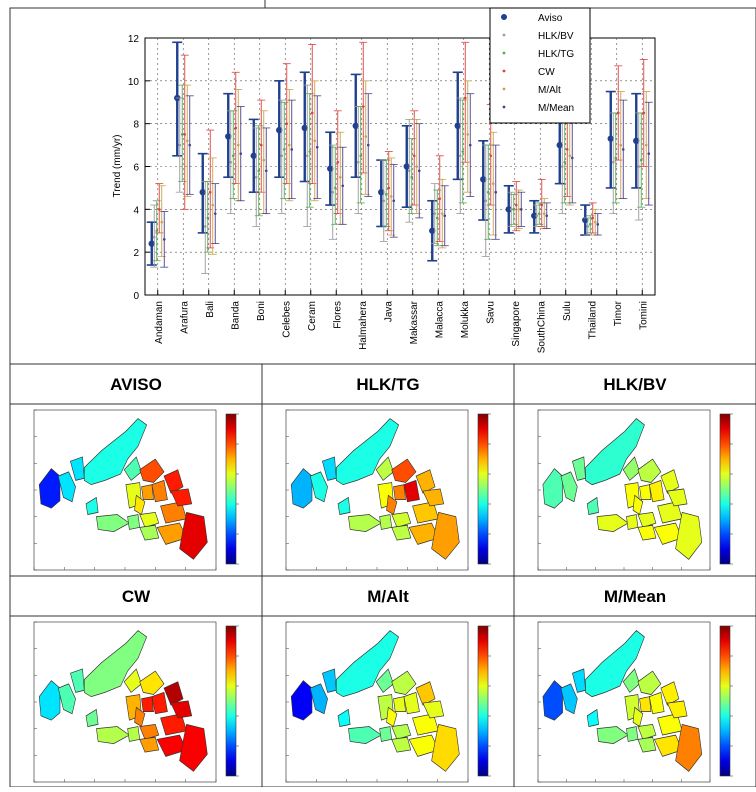 The height and width of the screenshot is (792, 756). Describe the element at coordinates (140, 505) in the screenshot. I see `region-boni` at that location.